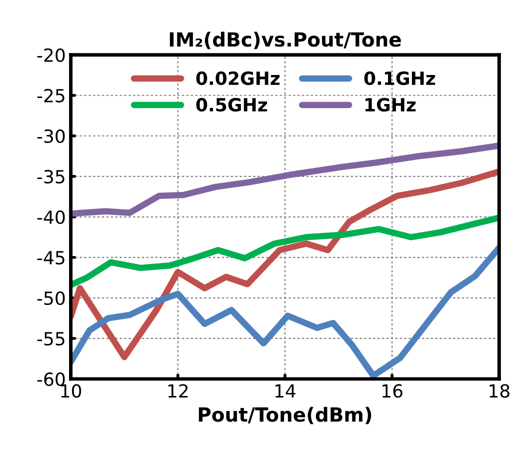 The height and width of the screenshot is (461, 513). I want to click on y-tick-label: -55, so click(50, 339).